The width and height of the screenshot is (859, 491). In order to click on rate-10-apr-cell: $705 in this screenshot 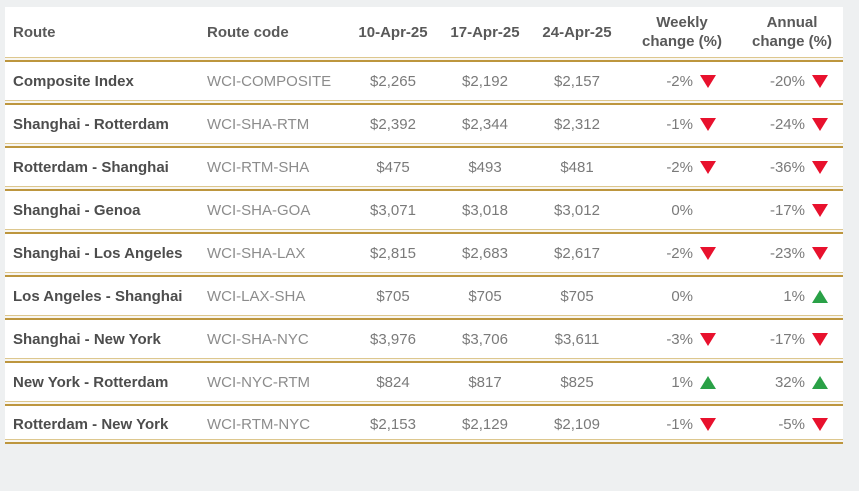, I will do `click(393, 293)`.